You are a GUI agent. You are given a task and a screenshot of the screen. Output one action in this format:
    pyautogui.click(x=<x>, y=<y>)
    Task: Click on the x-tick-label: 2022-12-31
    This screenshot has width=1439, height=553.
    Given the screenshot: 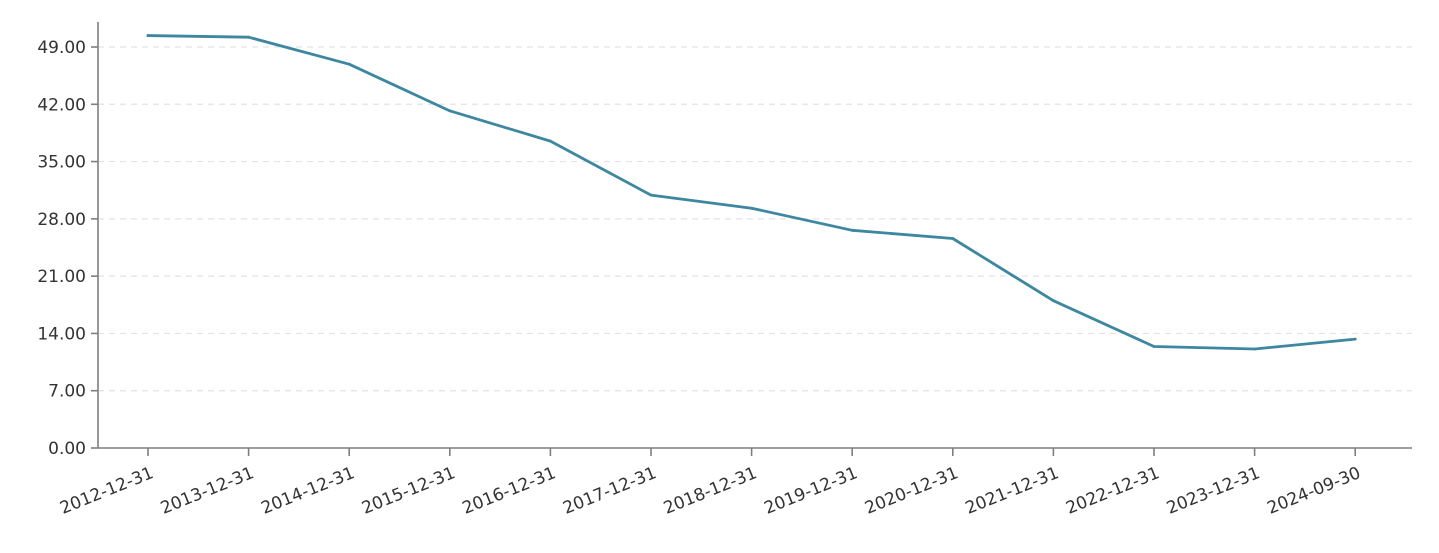 What is the action you would take?
    pyautogui.click(x=1112, y=491)
    